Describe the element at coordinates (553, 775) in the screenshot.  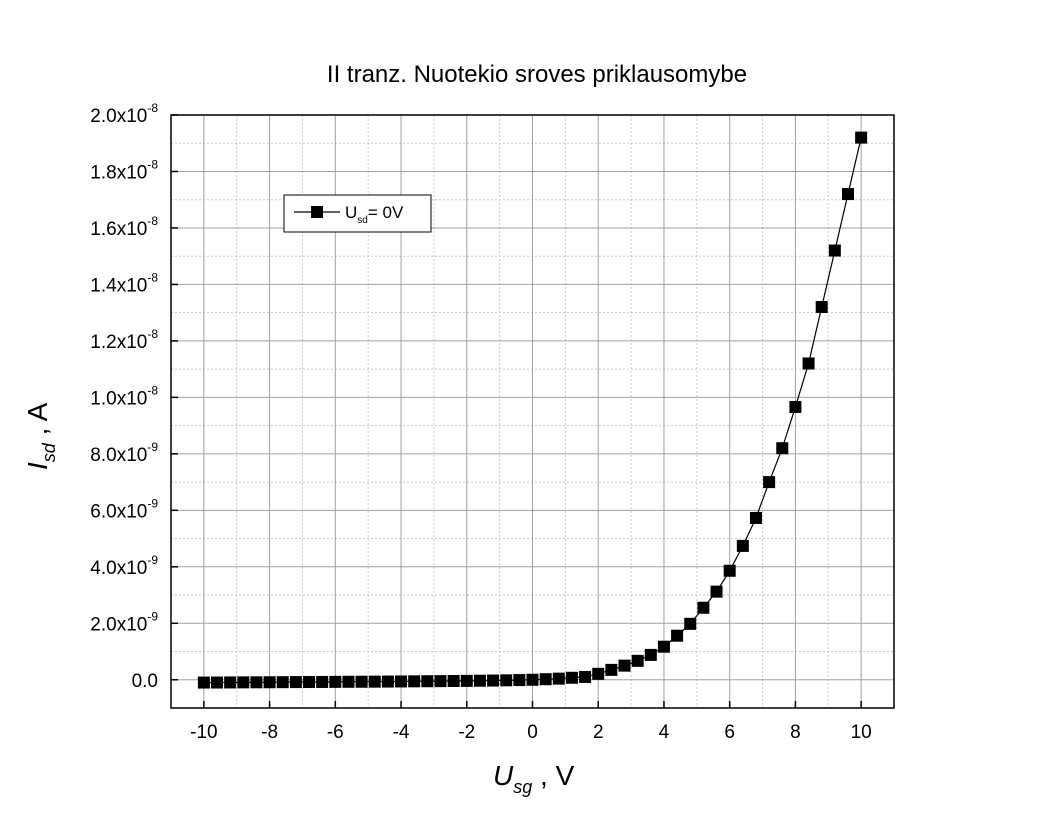
I see `x-label-unit: , V` at that location.